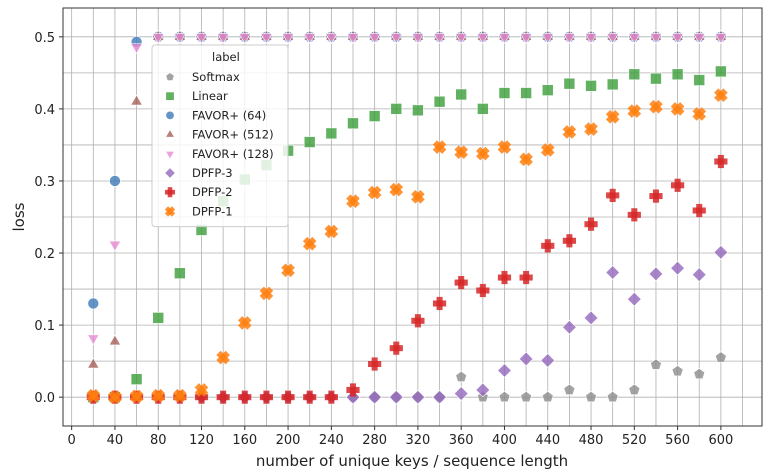 Image resolution: width=781 pixels, height=473 pixels. I want to click on x-tick-label: 560, so click(677, 440).